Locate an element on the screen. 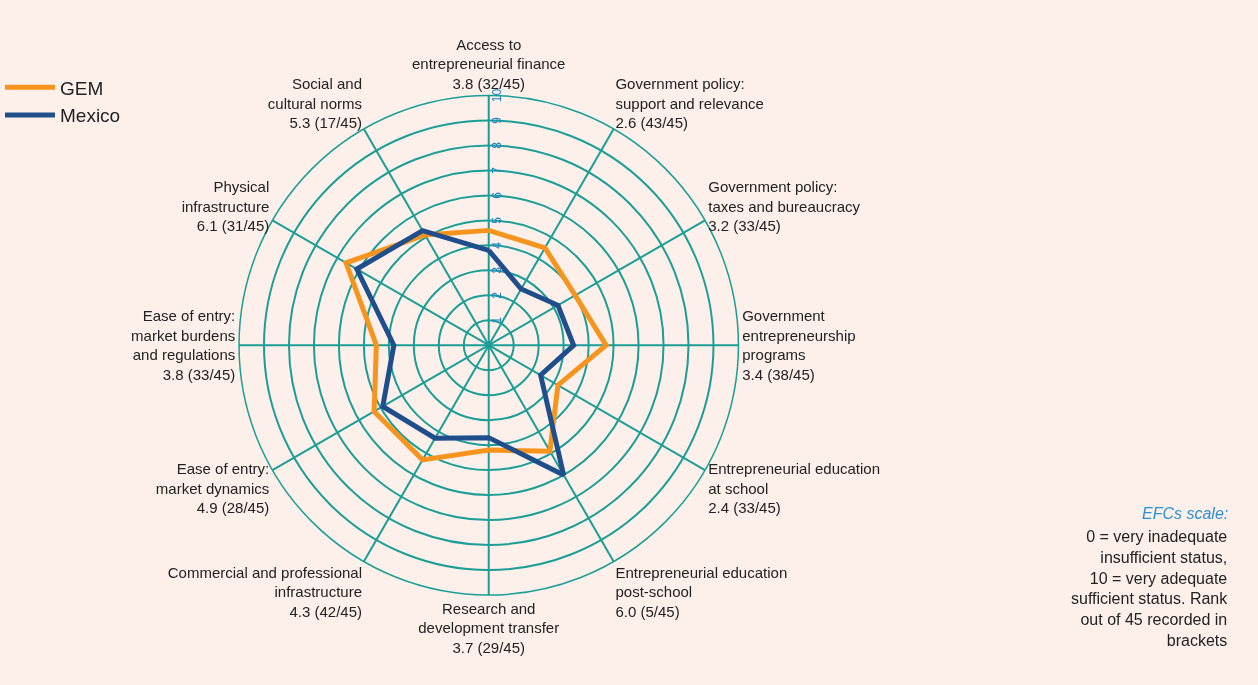 The image size is (1258, 685). spoke-label: Social and cultural norms 5.3 (17/45) is located at coordinates (315, 103).